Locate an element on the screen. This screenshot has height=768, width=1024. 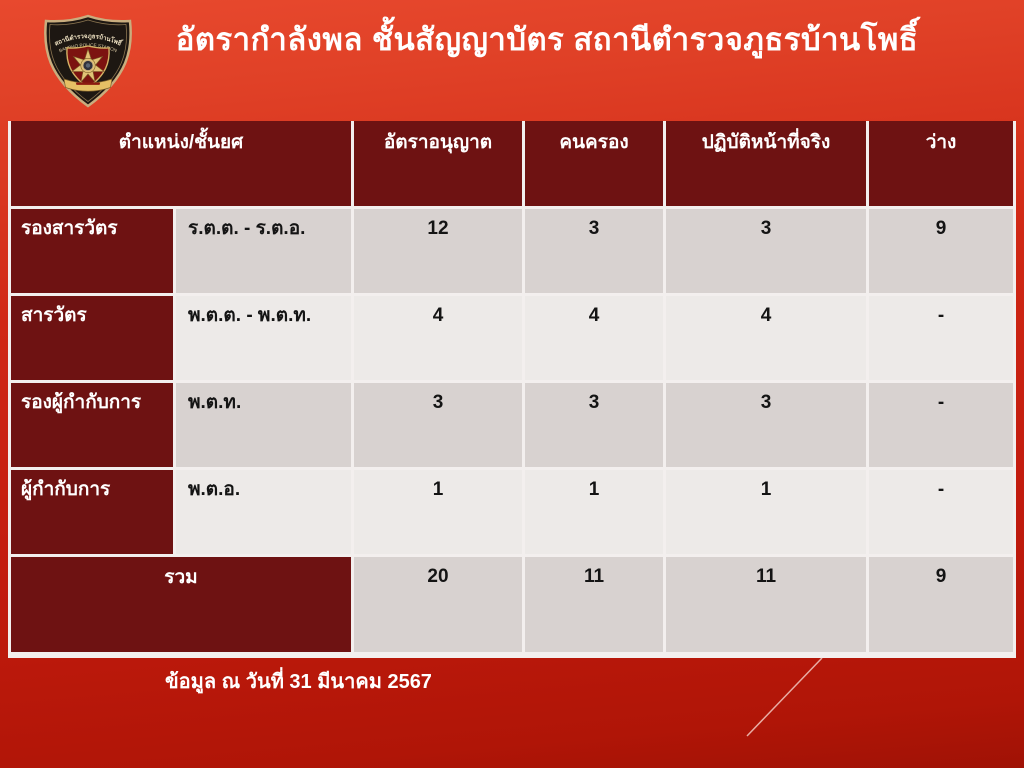
table-row: ผู้กำกับการ พ.ต.อ. 1 1 1 - is located at coordinates (512, 512).